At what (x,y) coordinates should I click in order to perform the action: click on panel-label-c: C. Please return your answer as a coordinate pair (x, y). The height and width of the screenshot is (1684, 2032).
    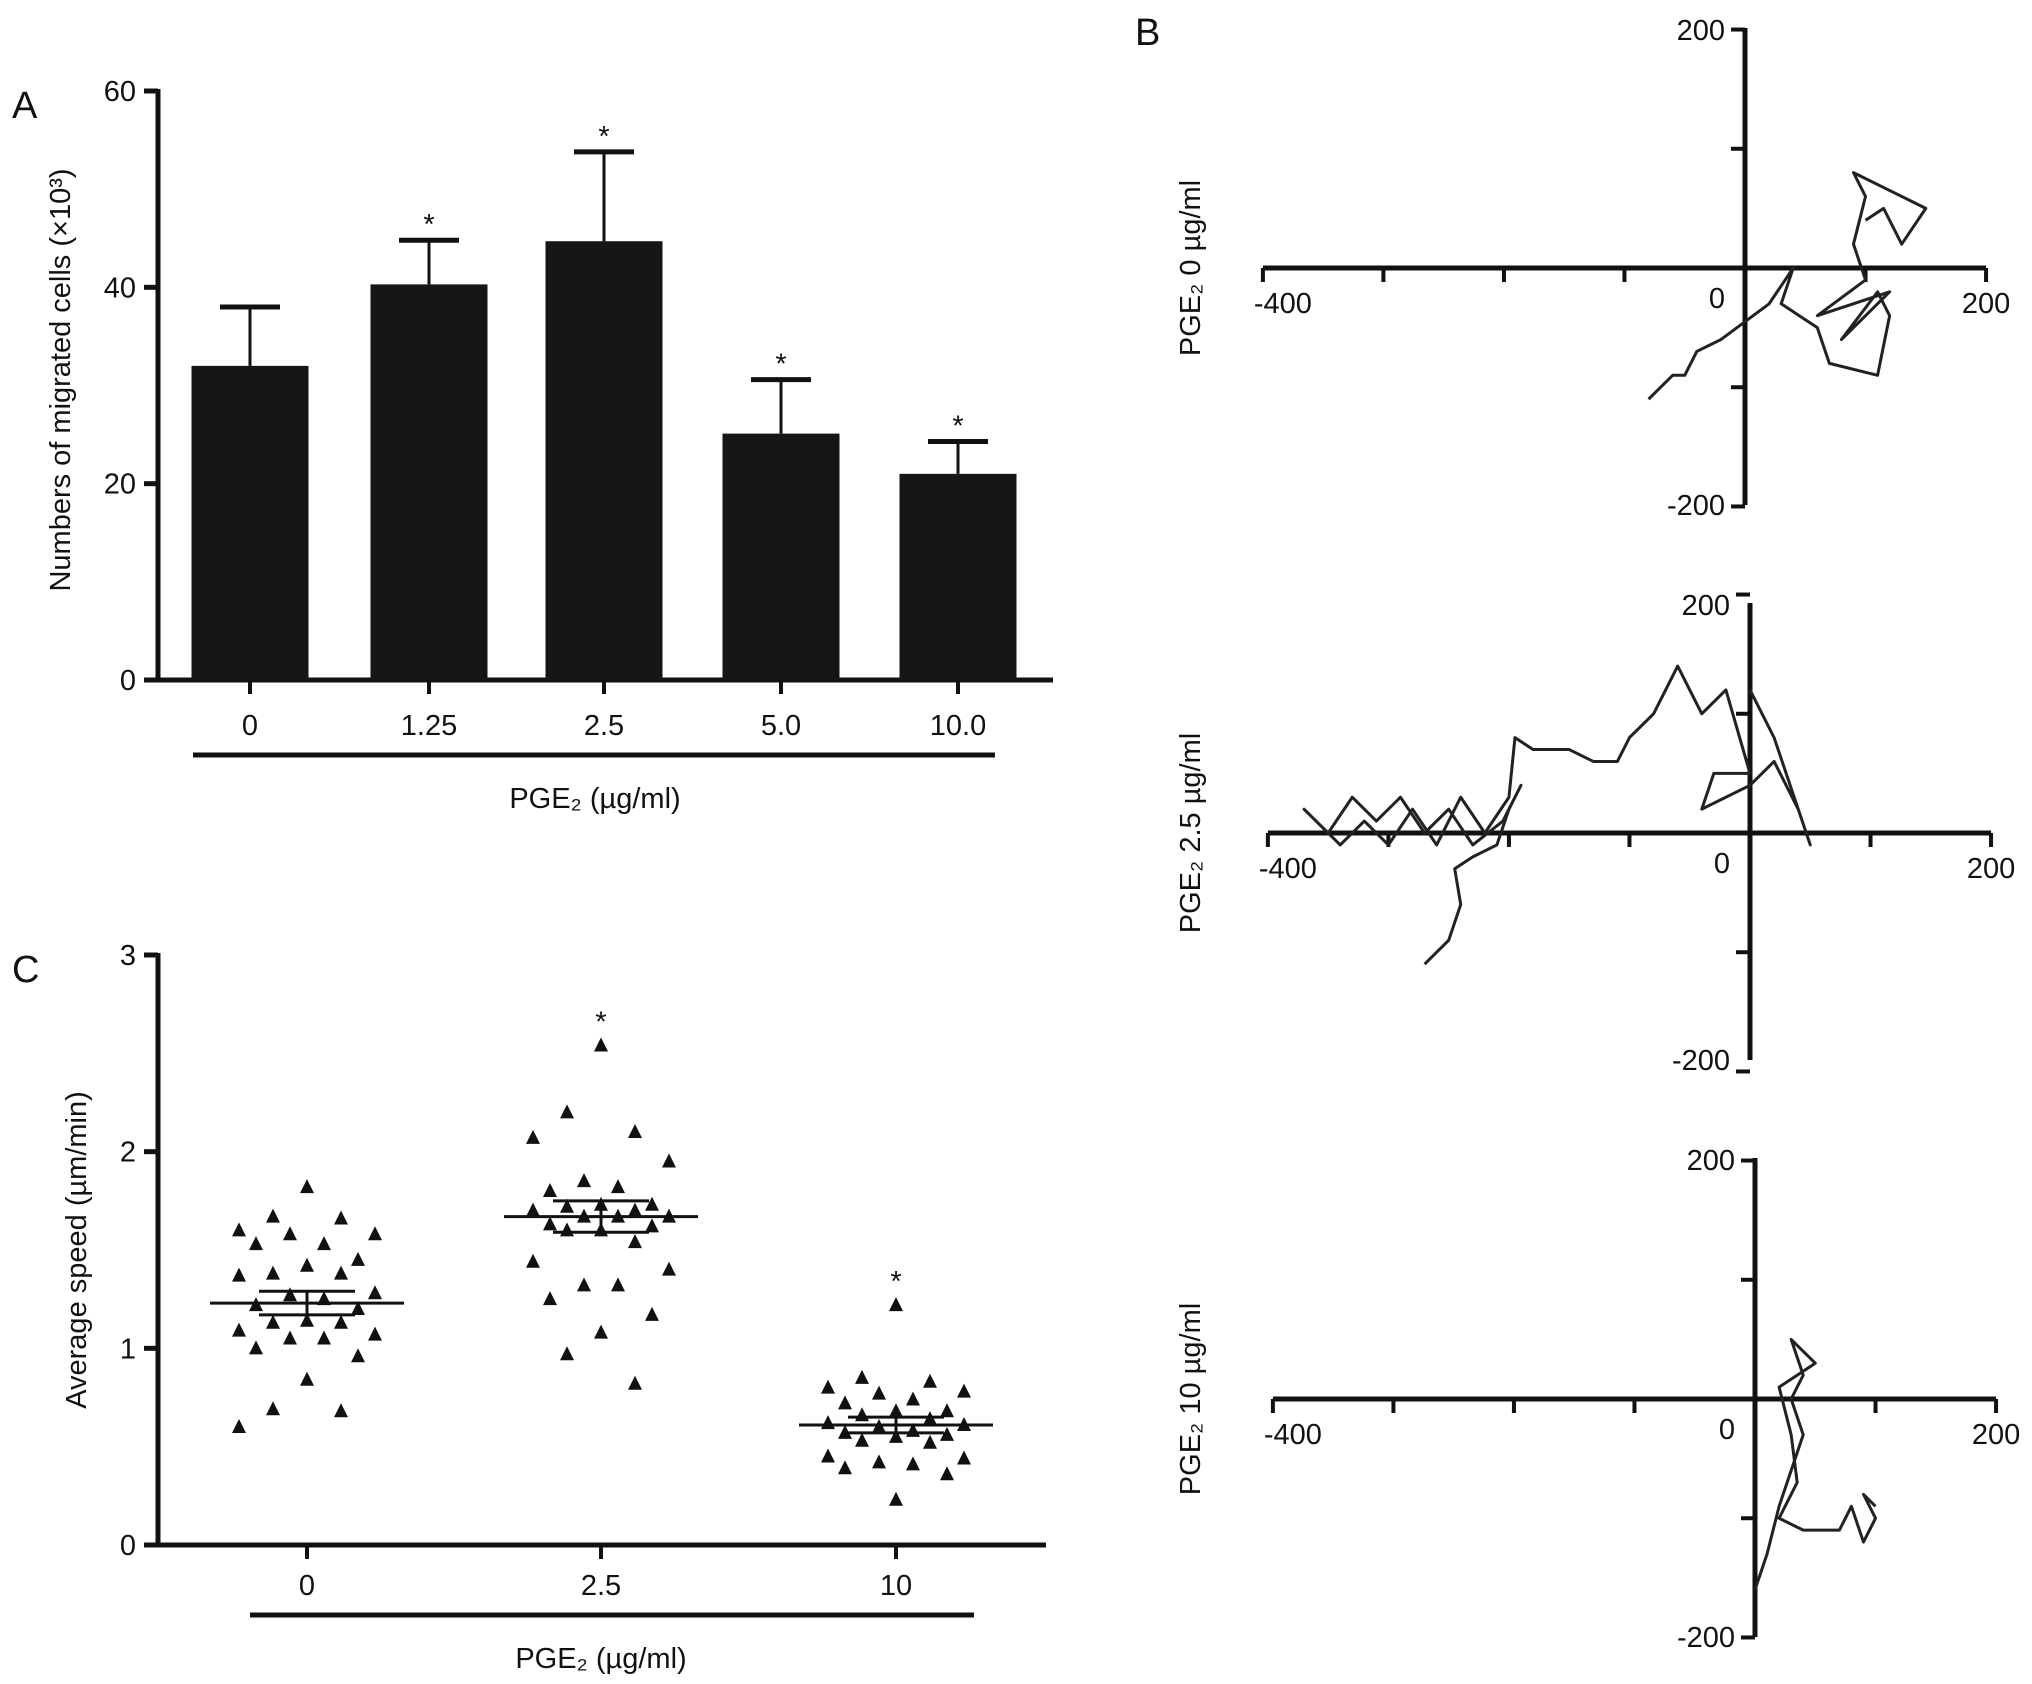
    Looking at the image, I should click on (25, 970).